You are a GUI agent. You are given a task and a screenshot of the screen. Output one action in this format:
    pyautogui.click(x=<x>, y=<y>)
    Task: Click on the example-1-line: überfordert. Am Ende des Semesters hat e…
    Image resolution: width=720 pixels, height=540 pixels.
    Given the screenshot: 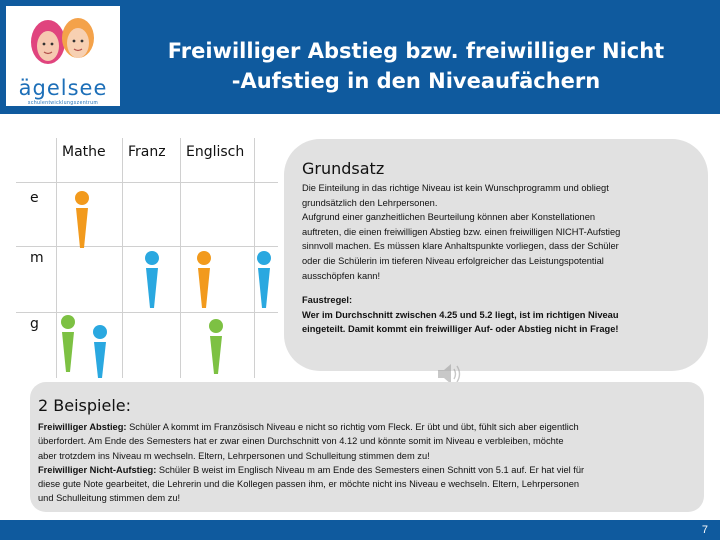 What is the action you would take?
    pyautogui.click(x=301, y=441)
    